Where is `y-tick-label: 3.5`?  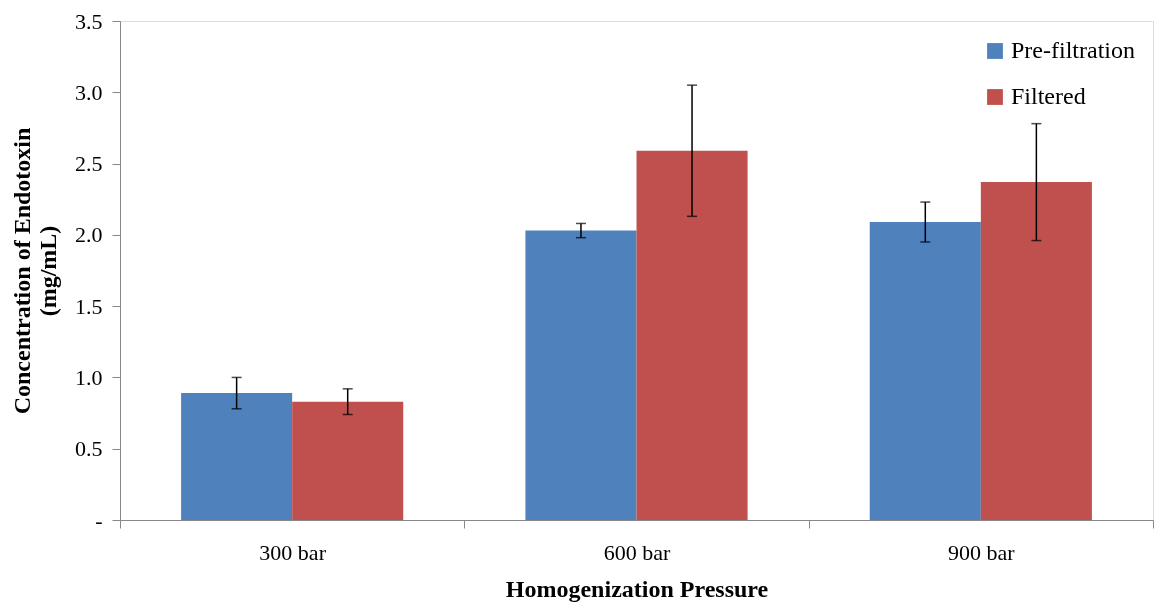 y-tick-label: 3.5 is located at coordinates (89, 21).